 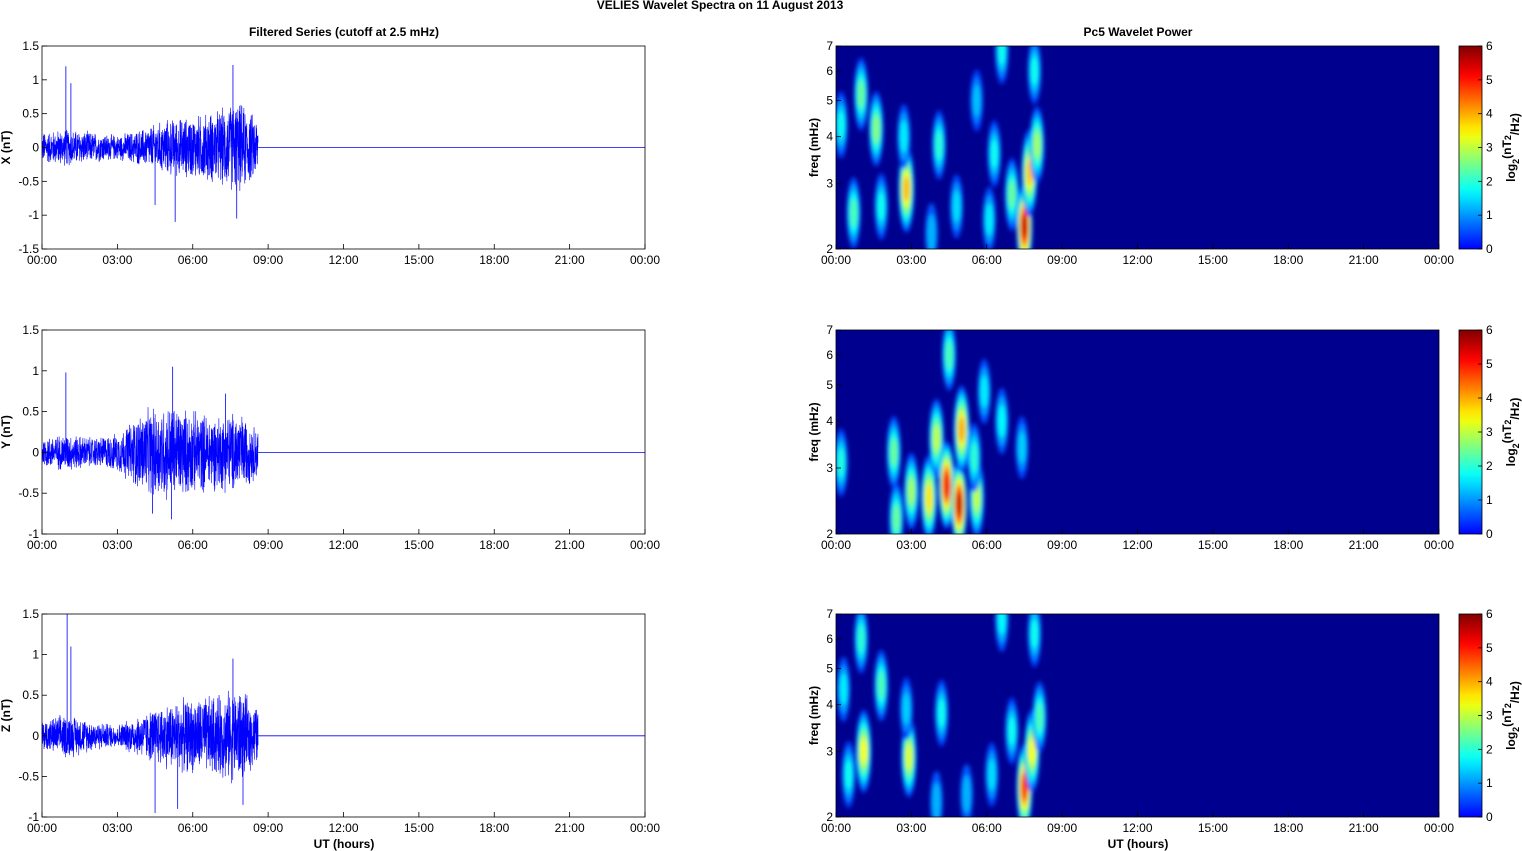 I want to click on power-y-xtick-label: 00:00, so click(x=1439, y=545).